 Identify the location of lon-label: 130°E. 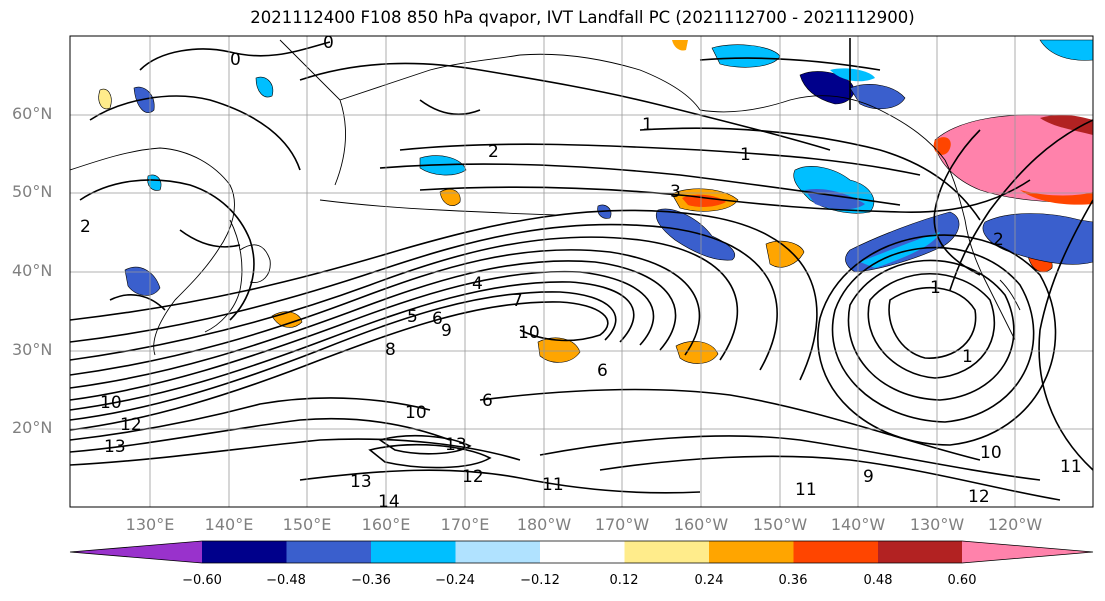
(150, 524).